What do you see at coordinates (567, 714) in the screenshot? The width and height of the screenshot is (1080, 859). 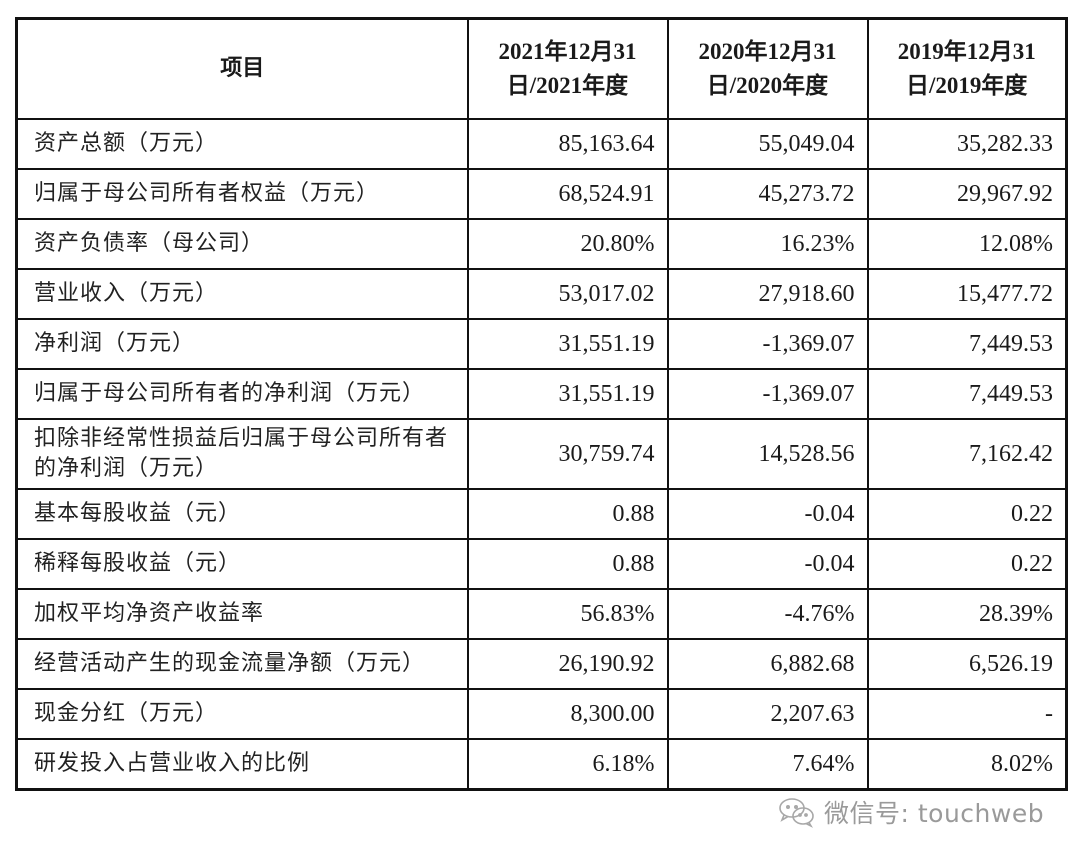 I see `cell-2021: 8,300.00` at bounding box center [567, 714].